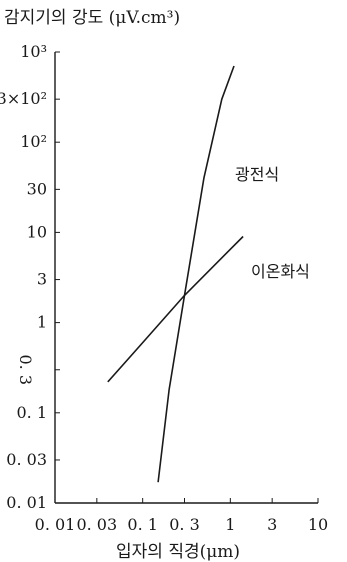 This screenshot has width=347, height=562. Describe the element at coordinates (272, 524) in the screenshot. I see `x-tick-label: 3` at that location.